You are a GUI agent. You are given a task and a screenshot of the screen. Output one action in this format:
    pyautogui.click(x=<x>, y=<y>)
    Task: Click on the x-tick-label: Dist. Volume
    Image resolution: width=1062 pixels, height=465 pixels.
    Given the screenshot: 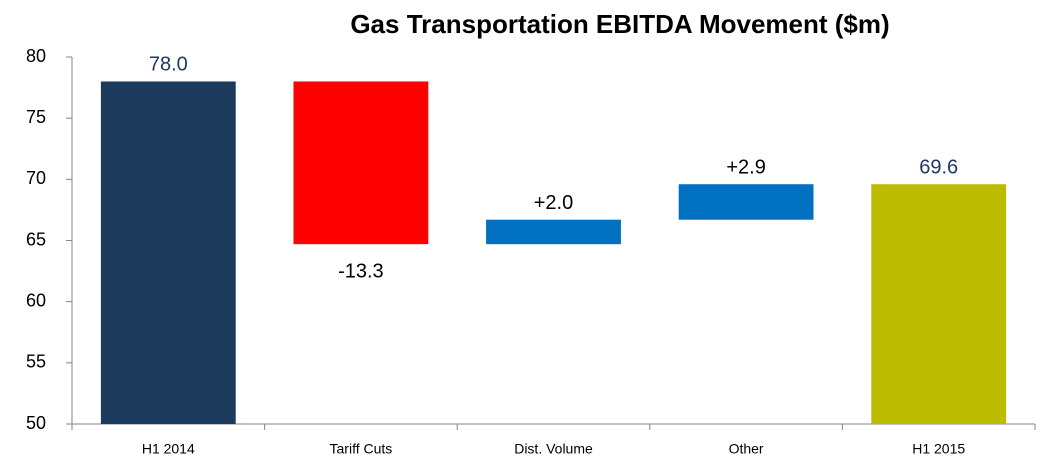 What is the action you would take?
    pyautogui.click(x=553, y=449)
    